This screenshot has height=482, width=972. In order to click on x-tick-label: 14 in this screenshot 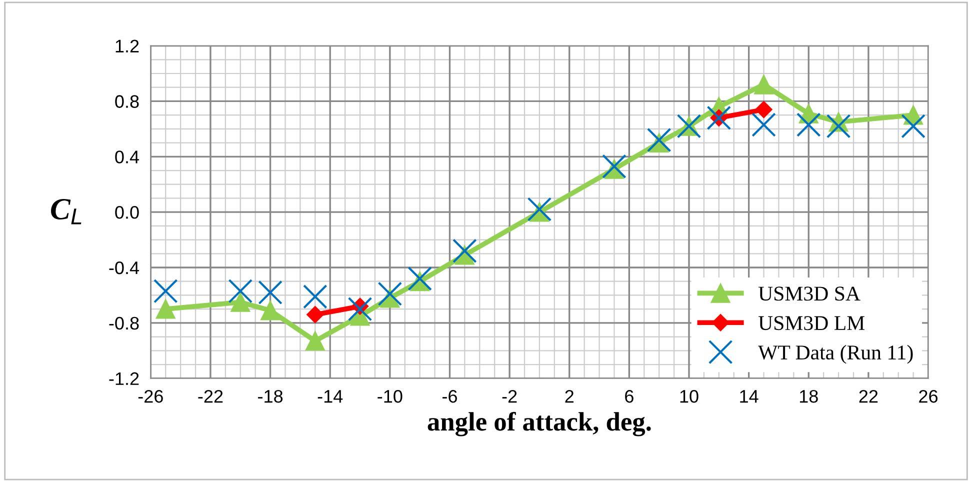, I will do `click(749, 396)`.